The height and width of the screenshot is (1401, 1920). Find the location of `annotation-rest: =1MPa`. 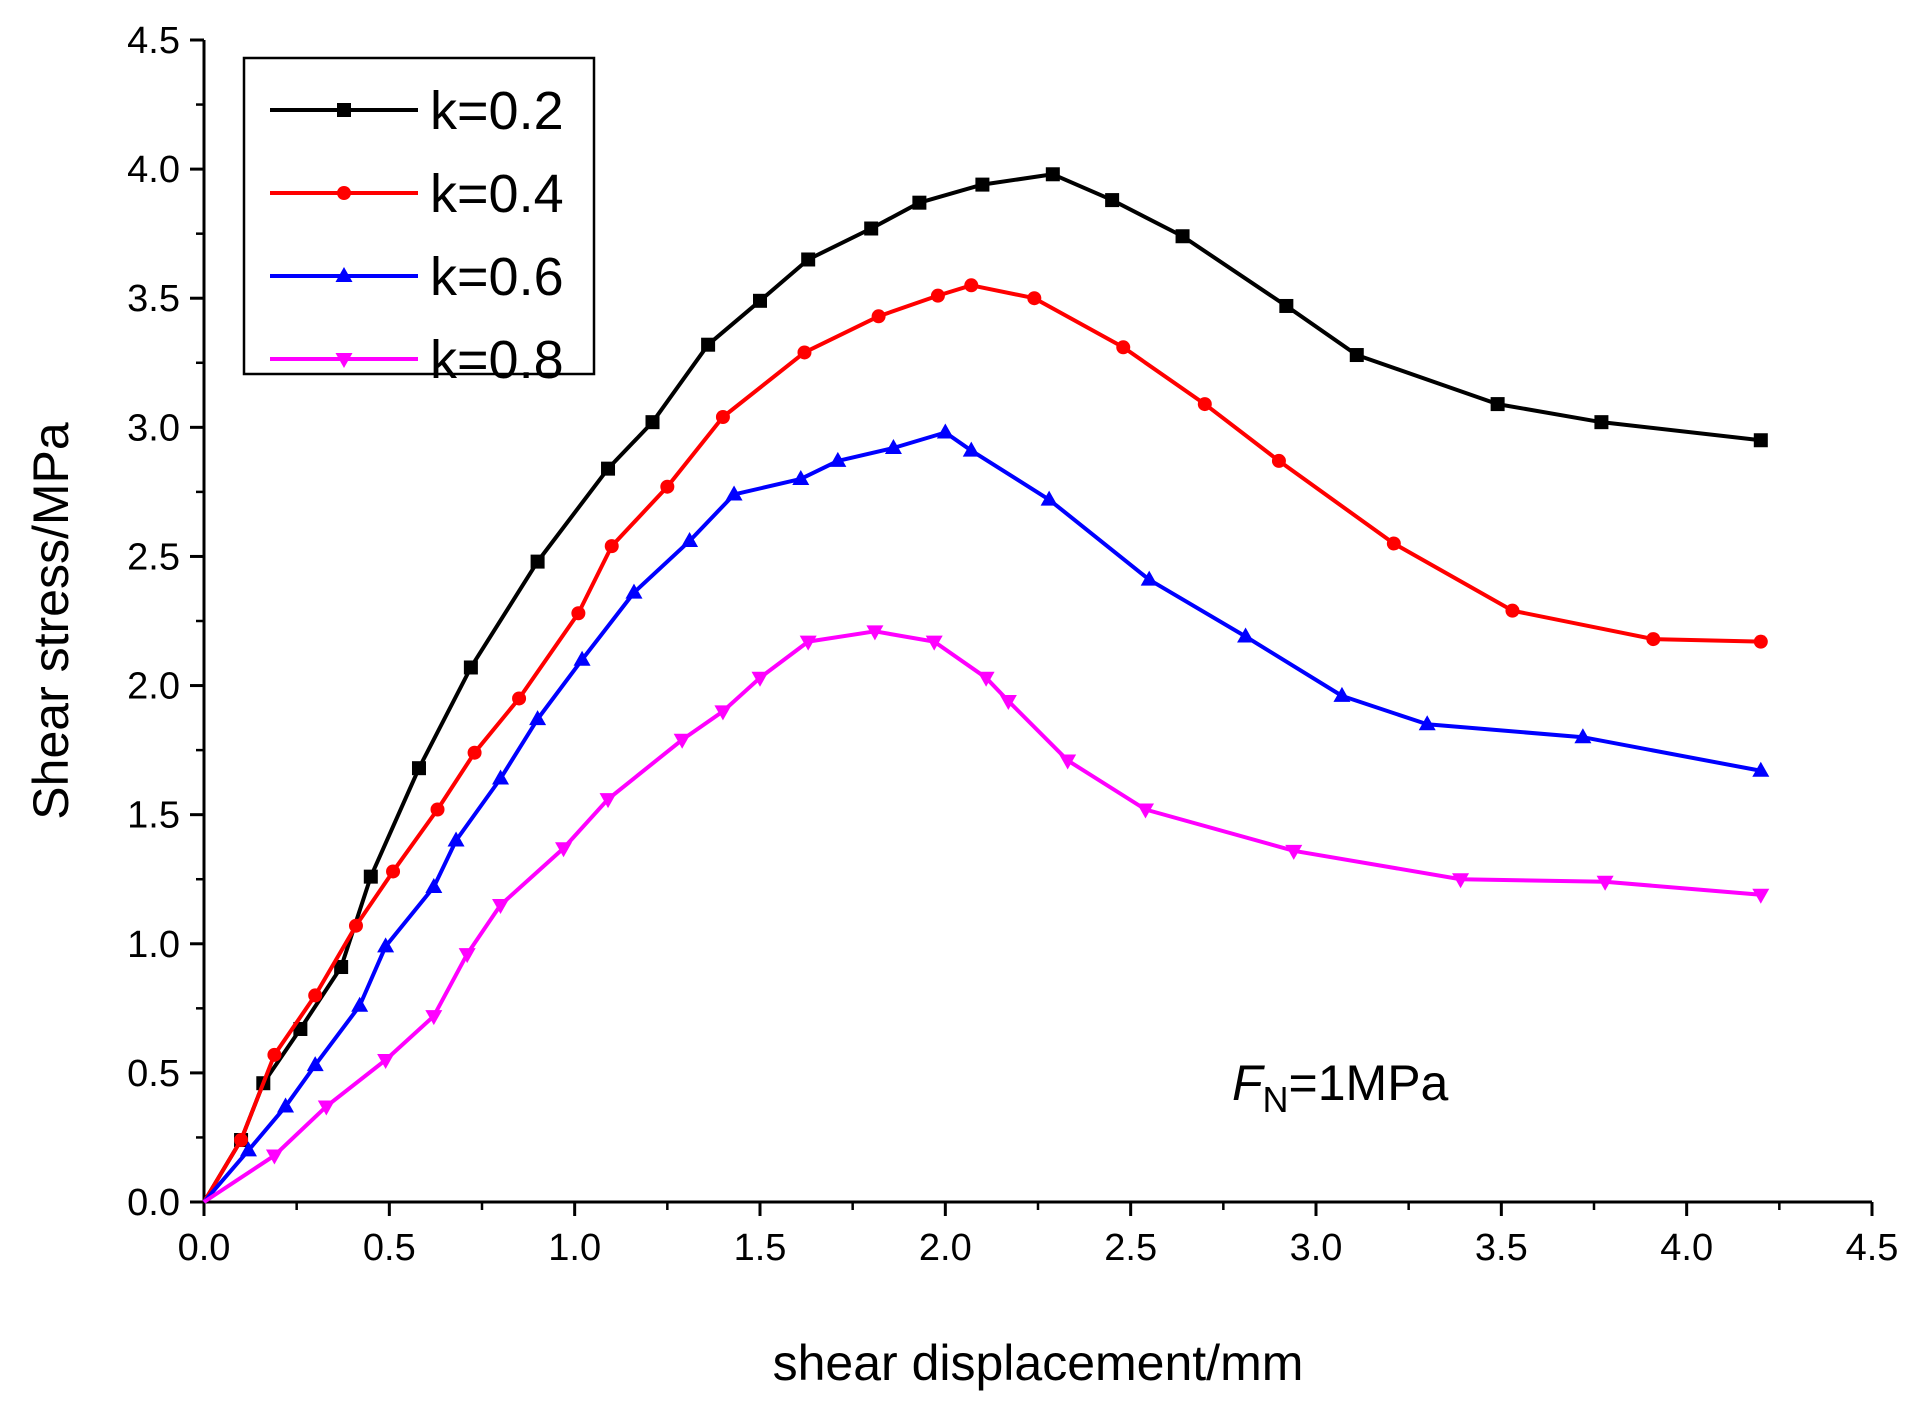

annotation-rest: =1MPa is located at coordinates (1369, 1083).